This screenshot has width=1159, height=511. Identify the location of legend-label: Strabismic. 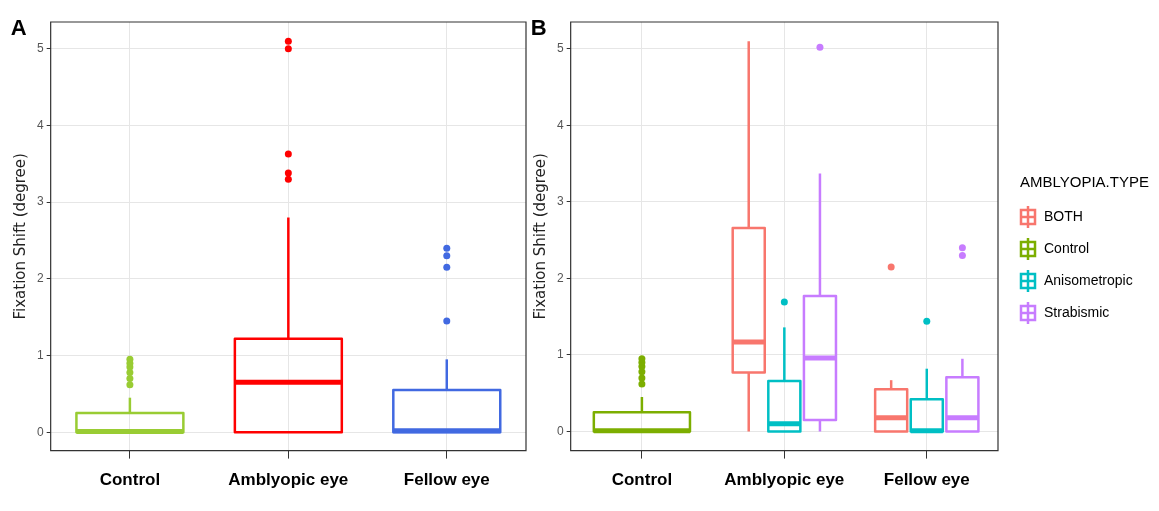
(1077, 311).